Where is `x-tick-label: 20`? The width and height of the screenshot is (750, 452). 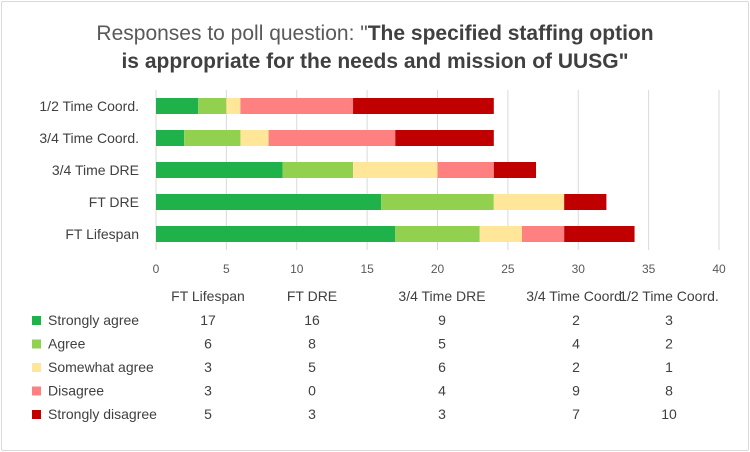
x-tick-label: 20 is located at coordinates (438, 269).